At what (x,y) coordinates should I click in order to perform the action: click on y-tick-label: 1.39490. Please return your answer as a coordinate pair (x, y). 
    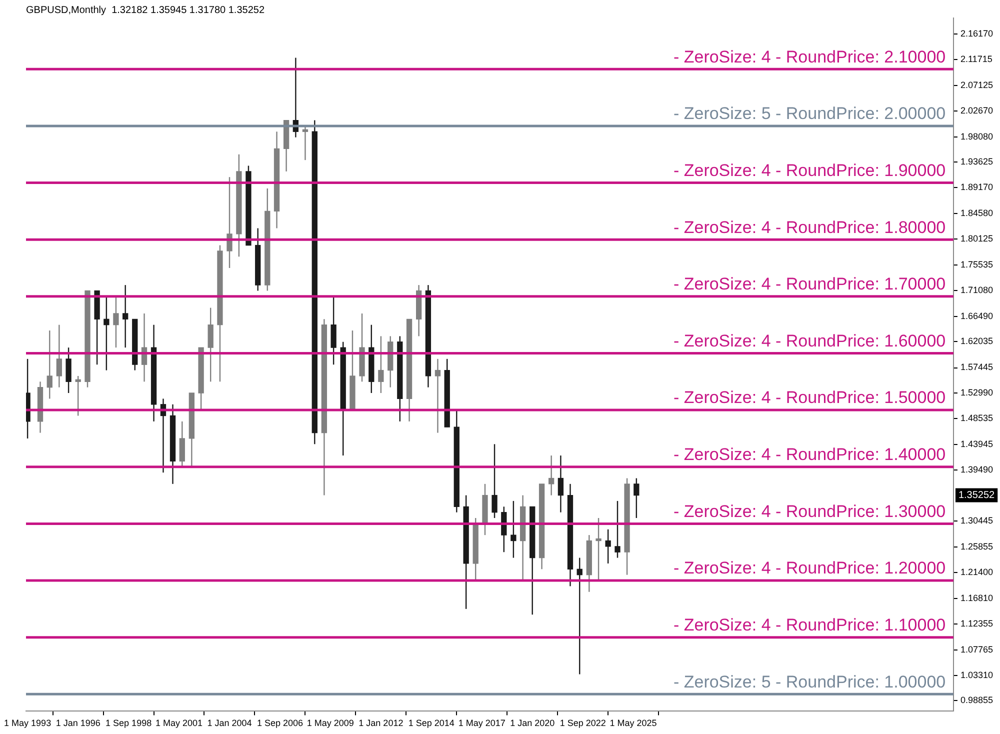
    Looking at the image, I should click on (977, 469).